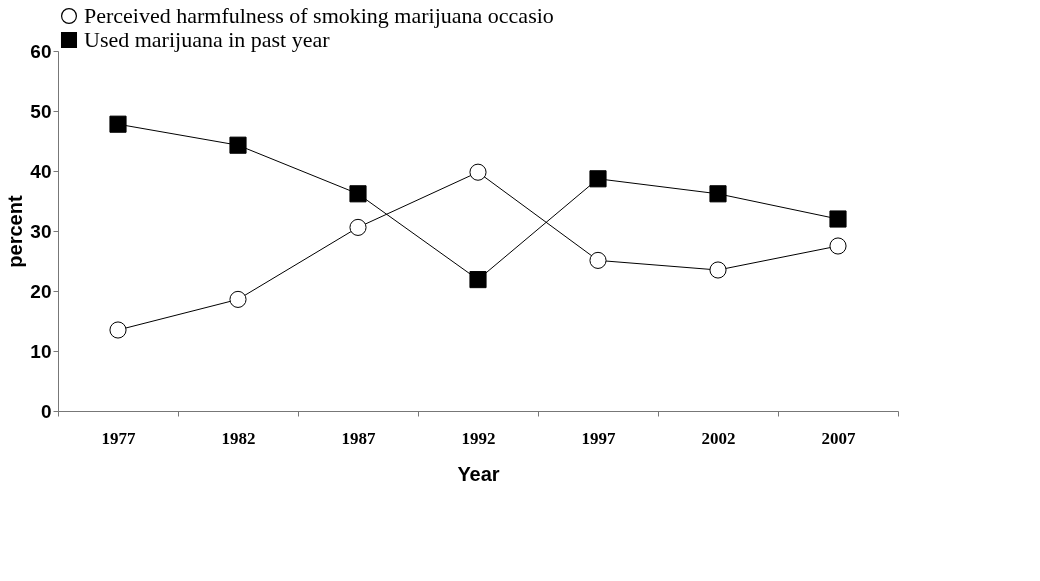 The height and width of the screenshot is (581, 1040). I want to click on x-tick-label: 1987, so click(358, 438).